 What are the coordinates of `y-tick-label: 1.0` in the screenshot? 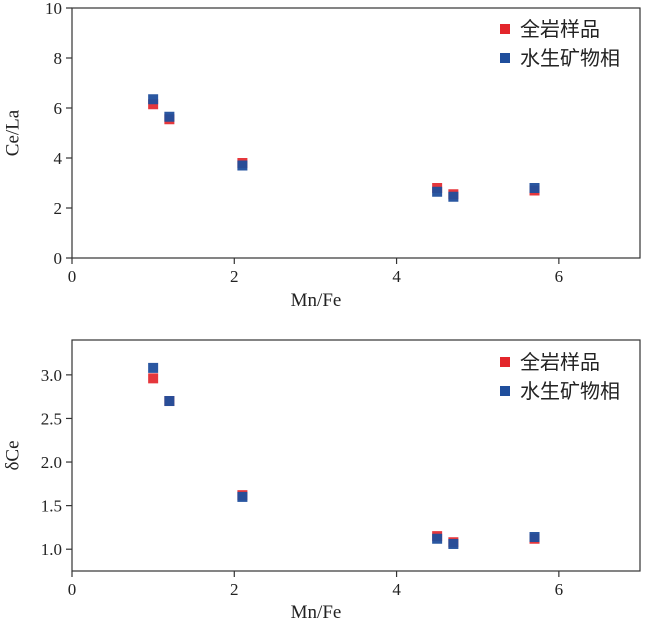 It's located at (51, 549).